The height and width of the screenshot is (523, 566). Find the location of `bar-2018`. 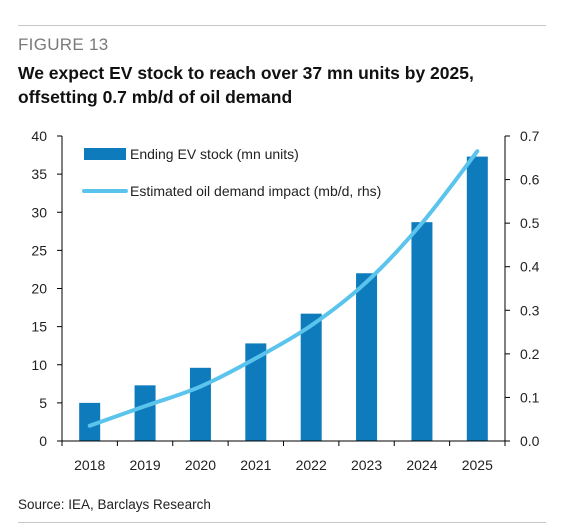

bar-2018 is located at coordinates (90, 421).